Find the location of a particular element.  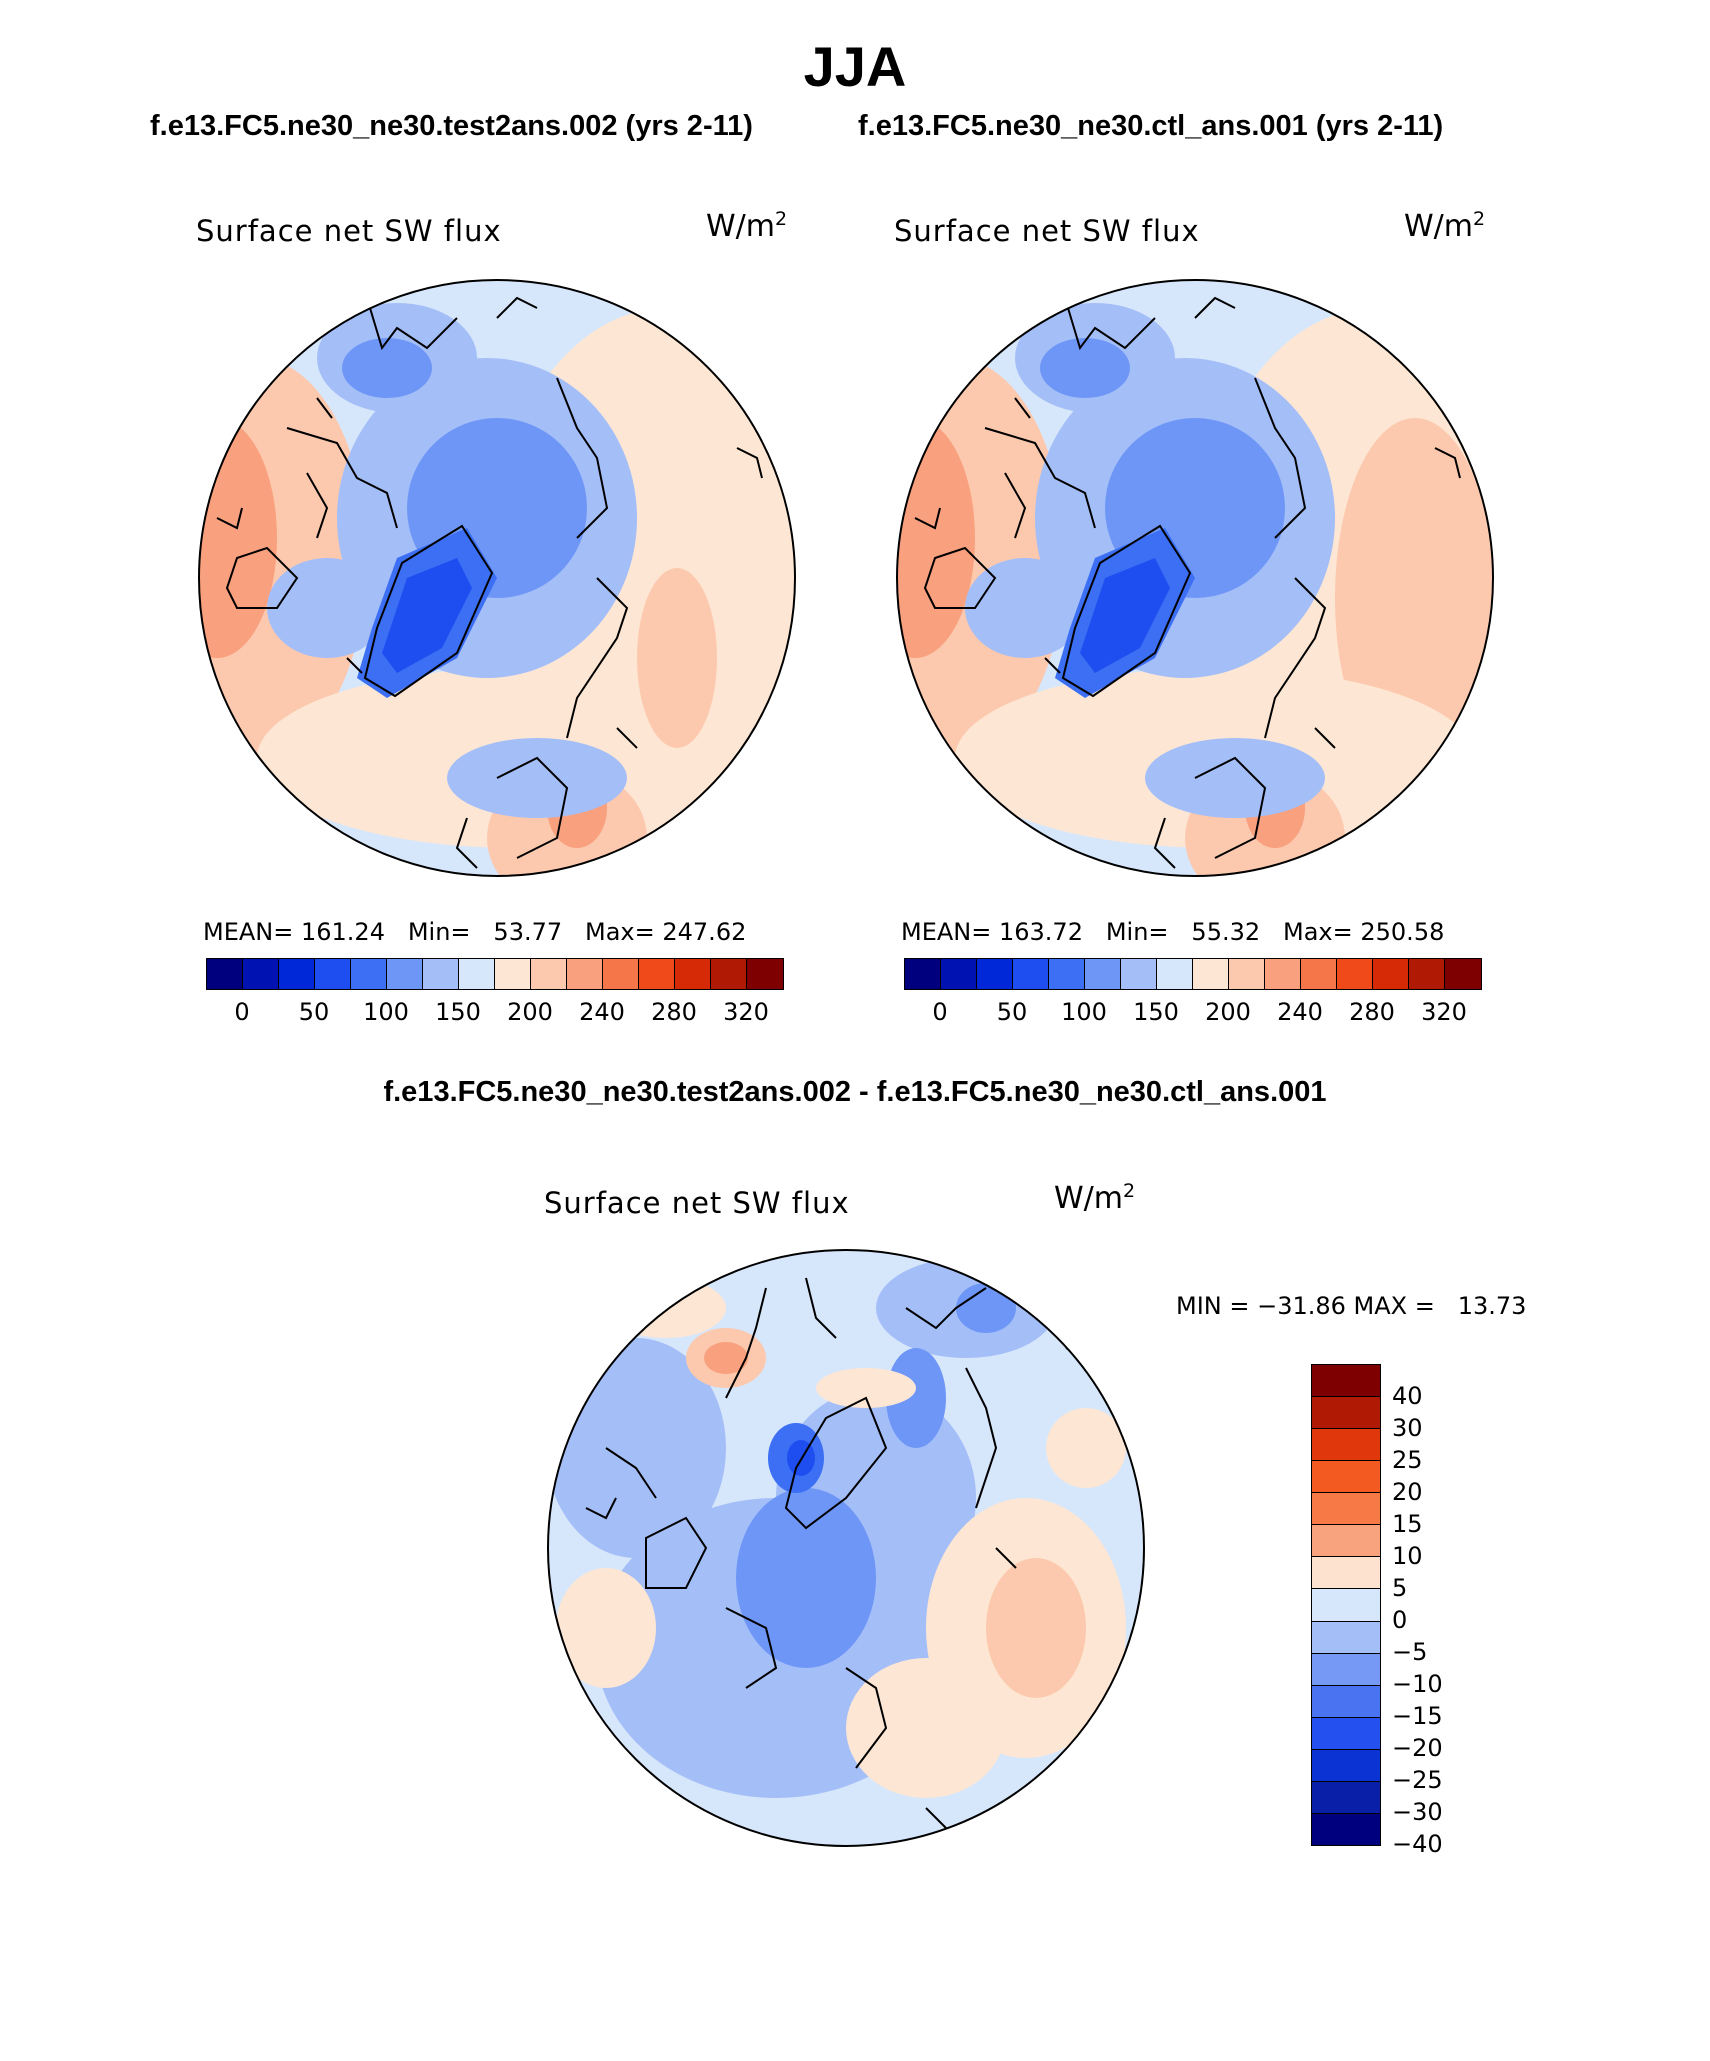

colorbar-tick-label: −40 is located at coordinates (1417, 1844).